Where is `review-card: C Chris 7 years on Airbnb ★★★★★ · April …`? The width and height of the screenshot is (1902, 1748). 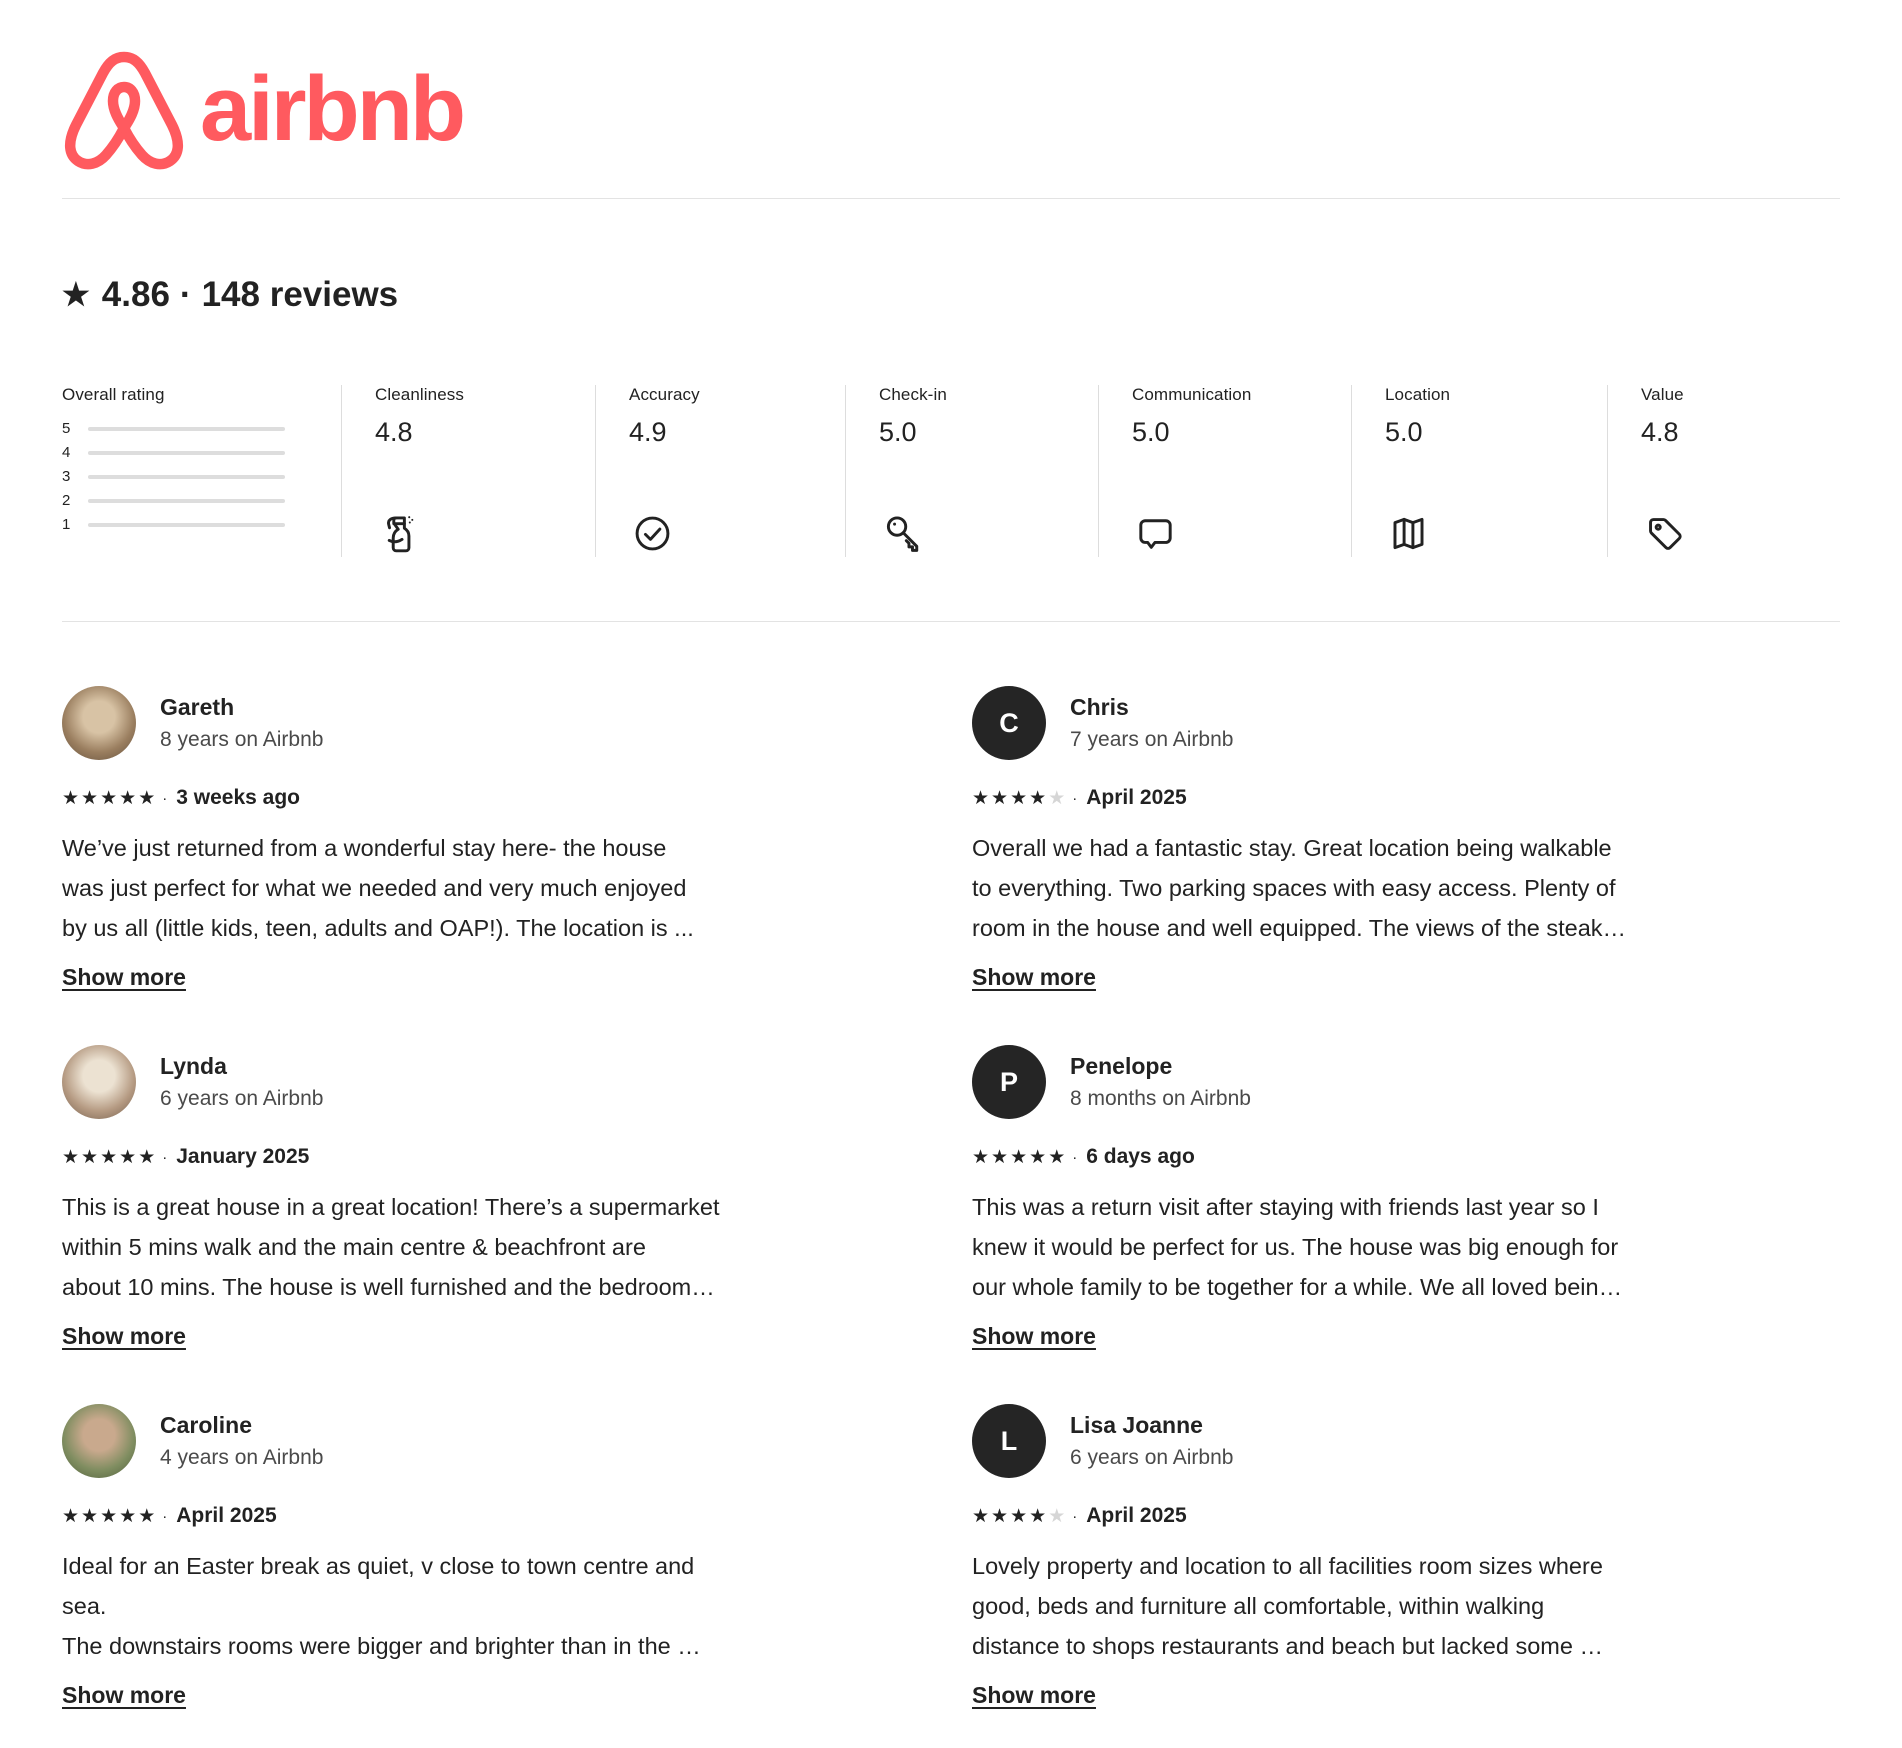
review-card: C Chris 7 years on Airbnb ★★★★★ · April … is located at coordinates (1338, 838).